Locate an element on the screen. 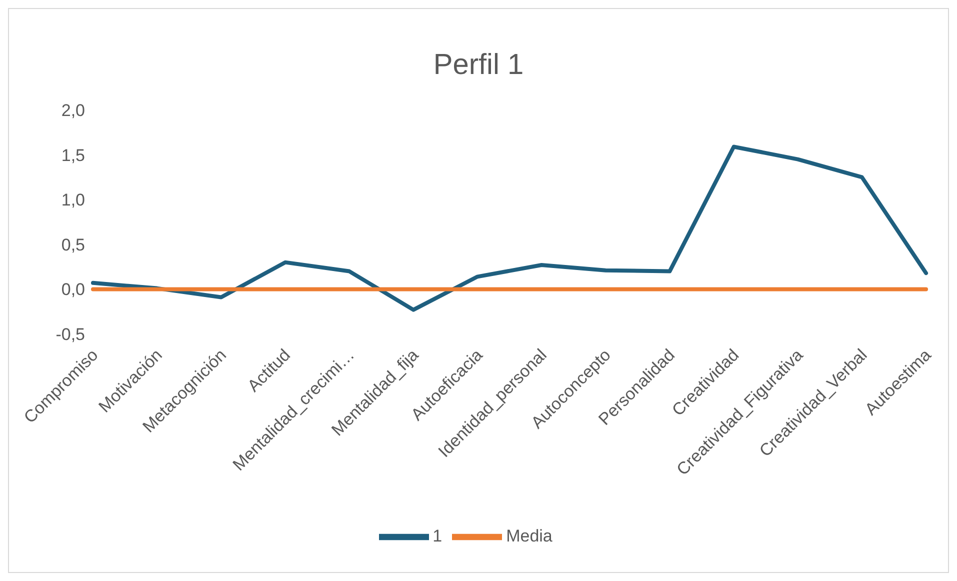  legend-label: Media is located at coordinates (529, 536).